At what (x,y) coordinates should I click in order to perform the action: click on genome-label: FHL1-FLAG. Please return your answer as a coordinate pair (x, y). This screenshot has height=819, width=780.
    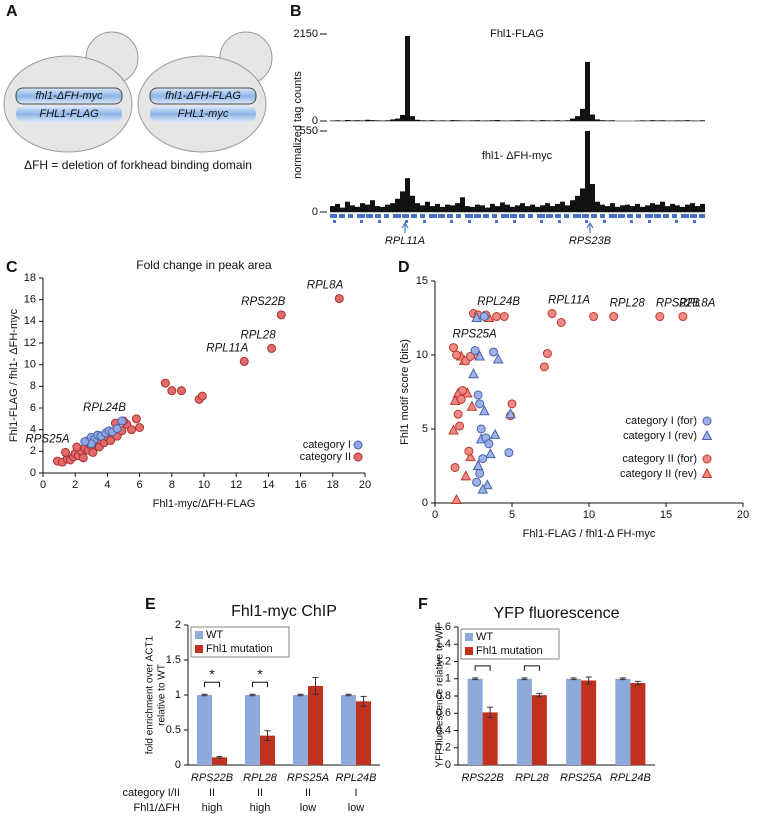
    Looking at the image, I should click on (69, 114).